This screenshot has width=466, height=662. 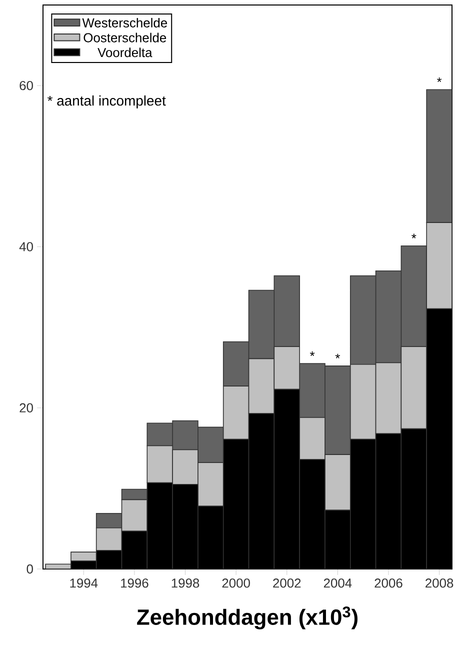 What do you see at coordinates (338, 583) in the screenshot?
I see `x-tick-label: 2004` at bounding box center [338, 583].